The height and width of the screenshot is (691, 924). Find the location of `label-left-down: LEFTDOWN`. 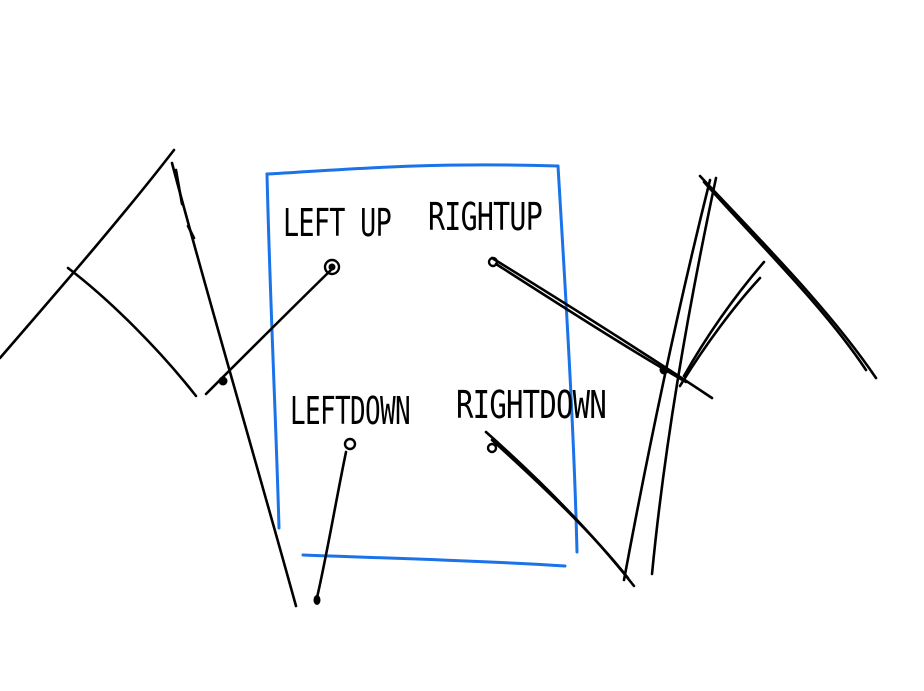

label-left-down: LEFTDOWN is located at coordinates (350, 411).